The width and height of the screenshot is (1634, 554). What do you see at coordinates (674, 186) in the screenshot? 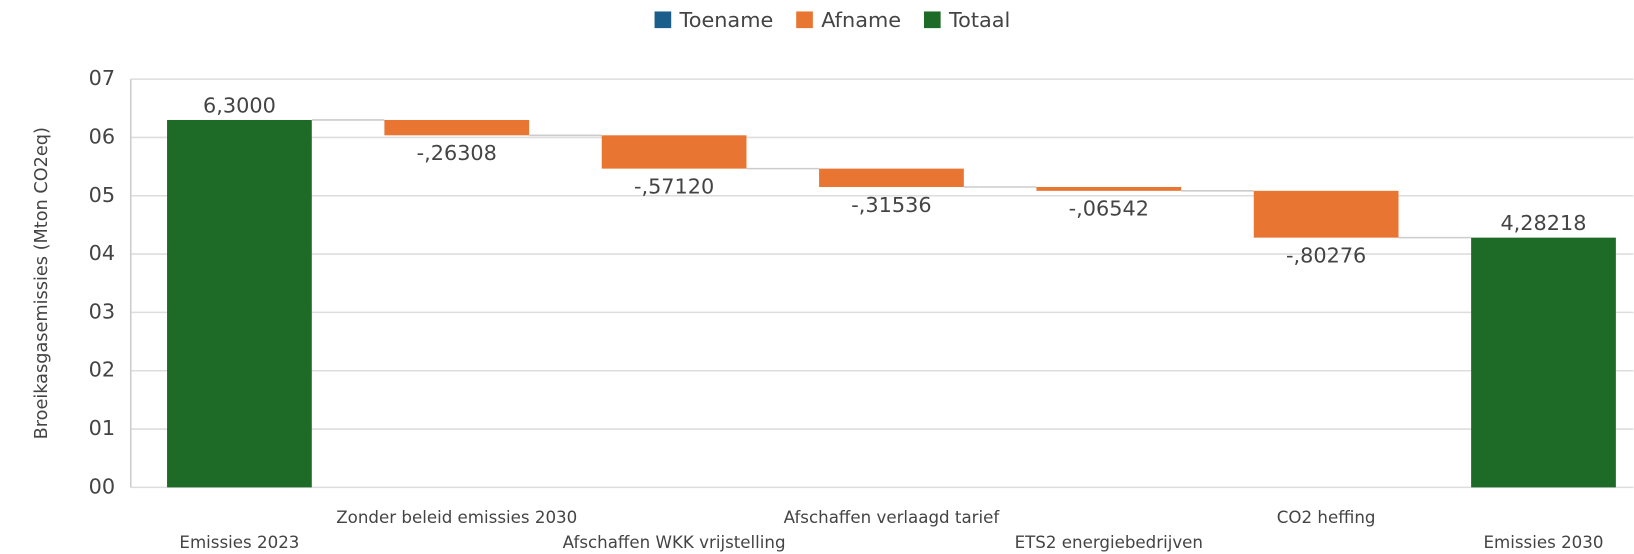
I see `data-label: -,57120` at bounding box center [674, 186].